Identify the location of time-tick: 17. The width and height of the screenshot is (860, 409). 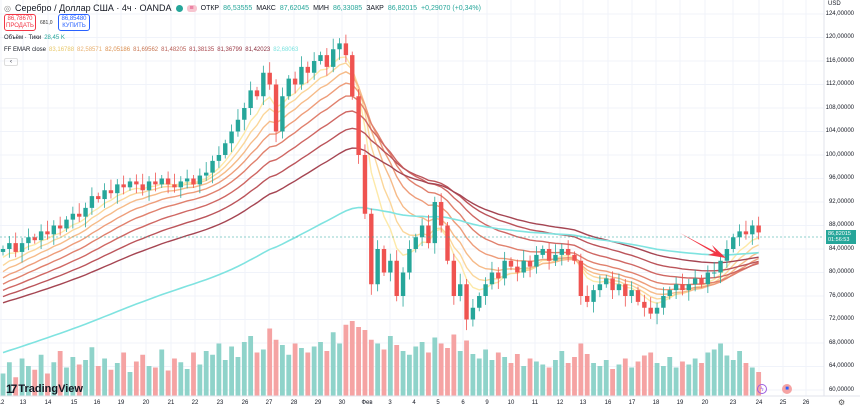
(632, 403).